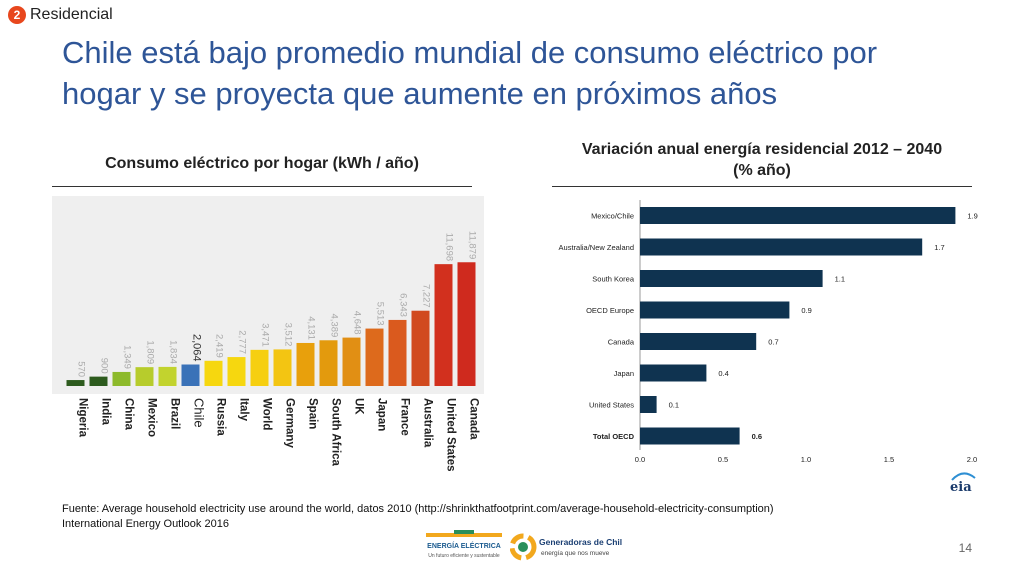 The width and height of the screenshot is (1024, 576). Describe the element at coordinates (674, 405) in the screenshot. I see `data-label: 0.1` at that location.